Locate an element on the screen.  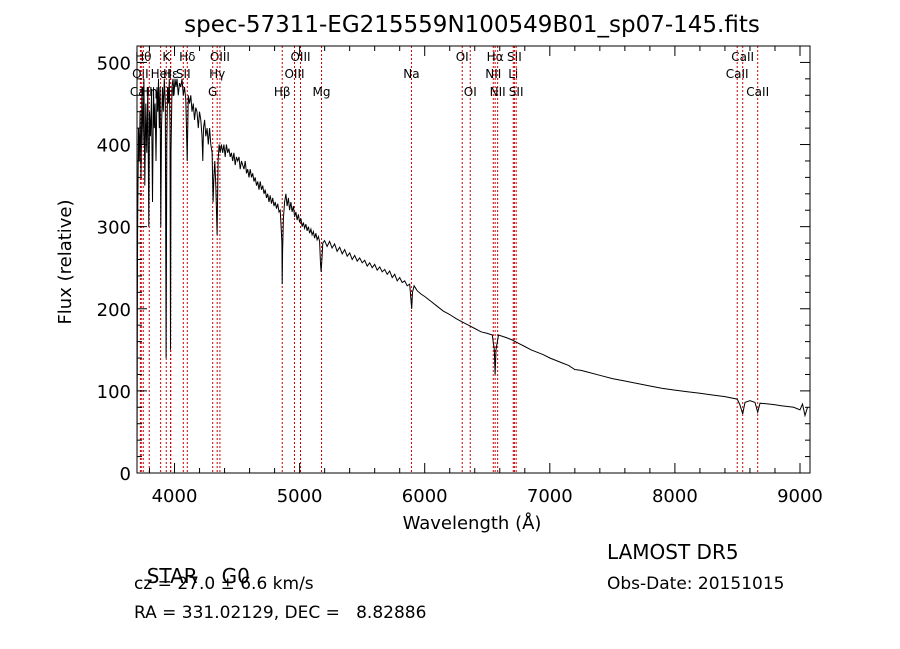
line-marker-label-25: SII is located at coordinates (516, 92).